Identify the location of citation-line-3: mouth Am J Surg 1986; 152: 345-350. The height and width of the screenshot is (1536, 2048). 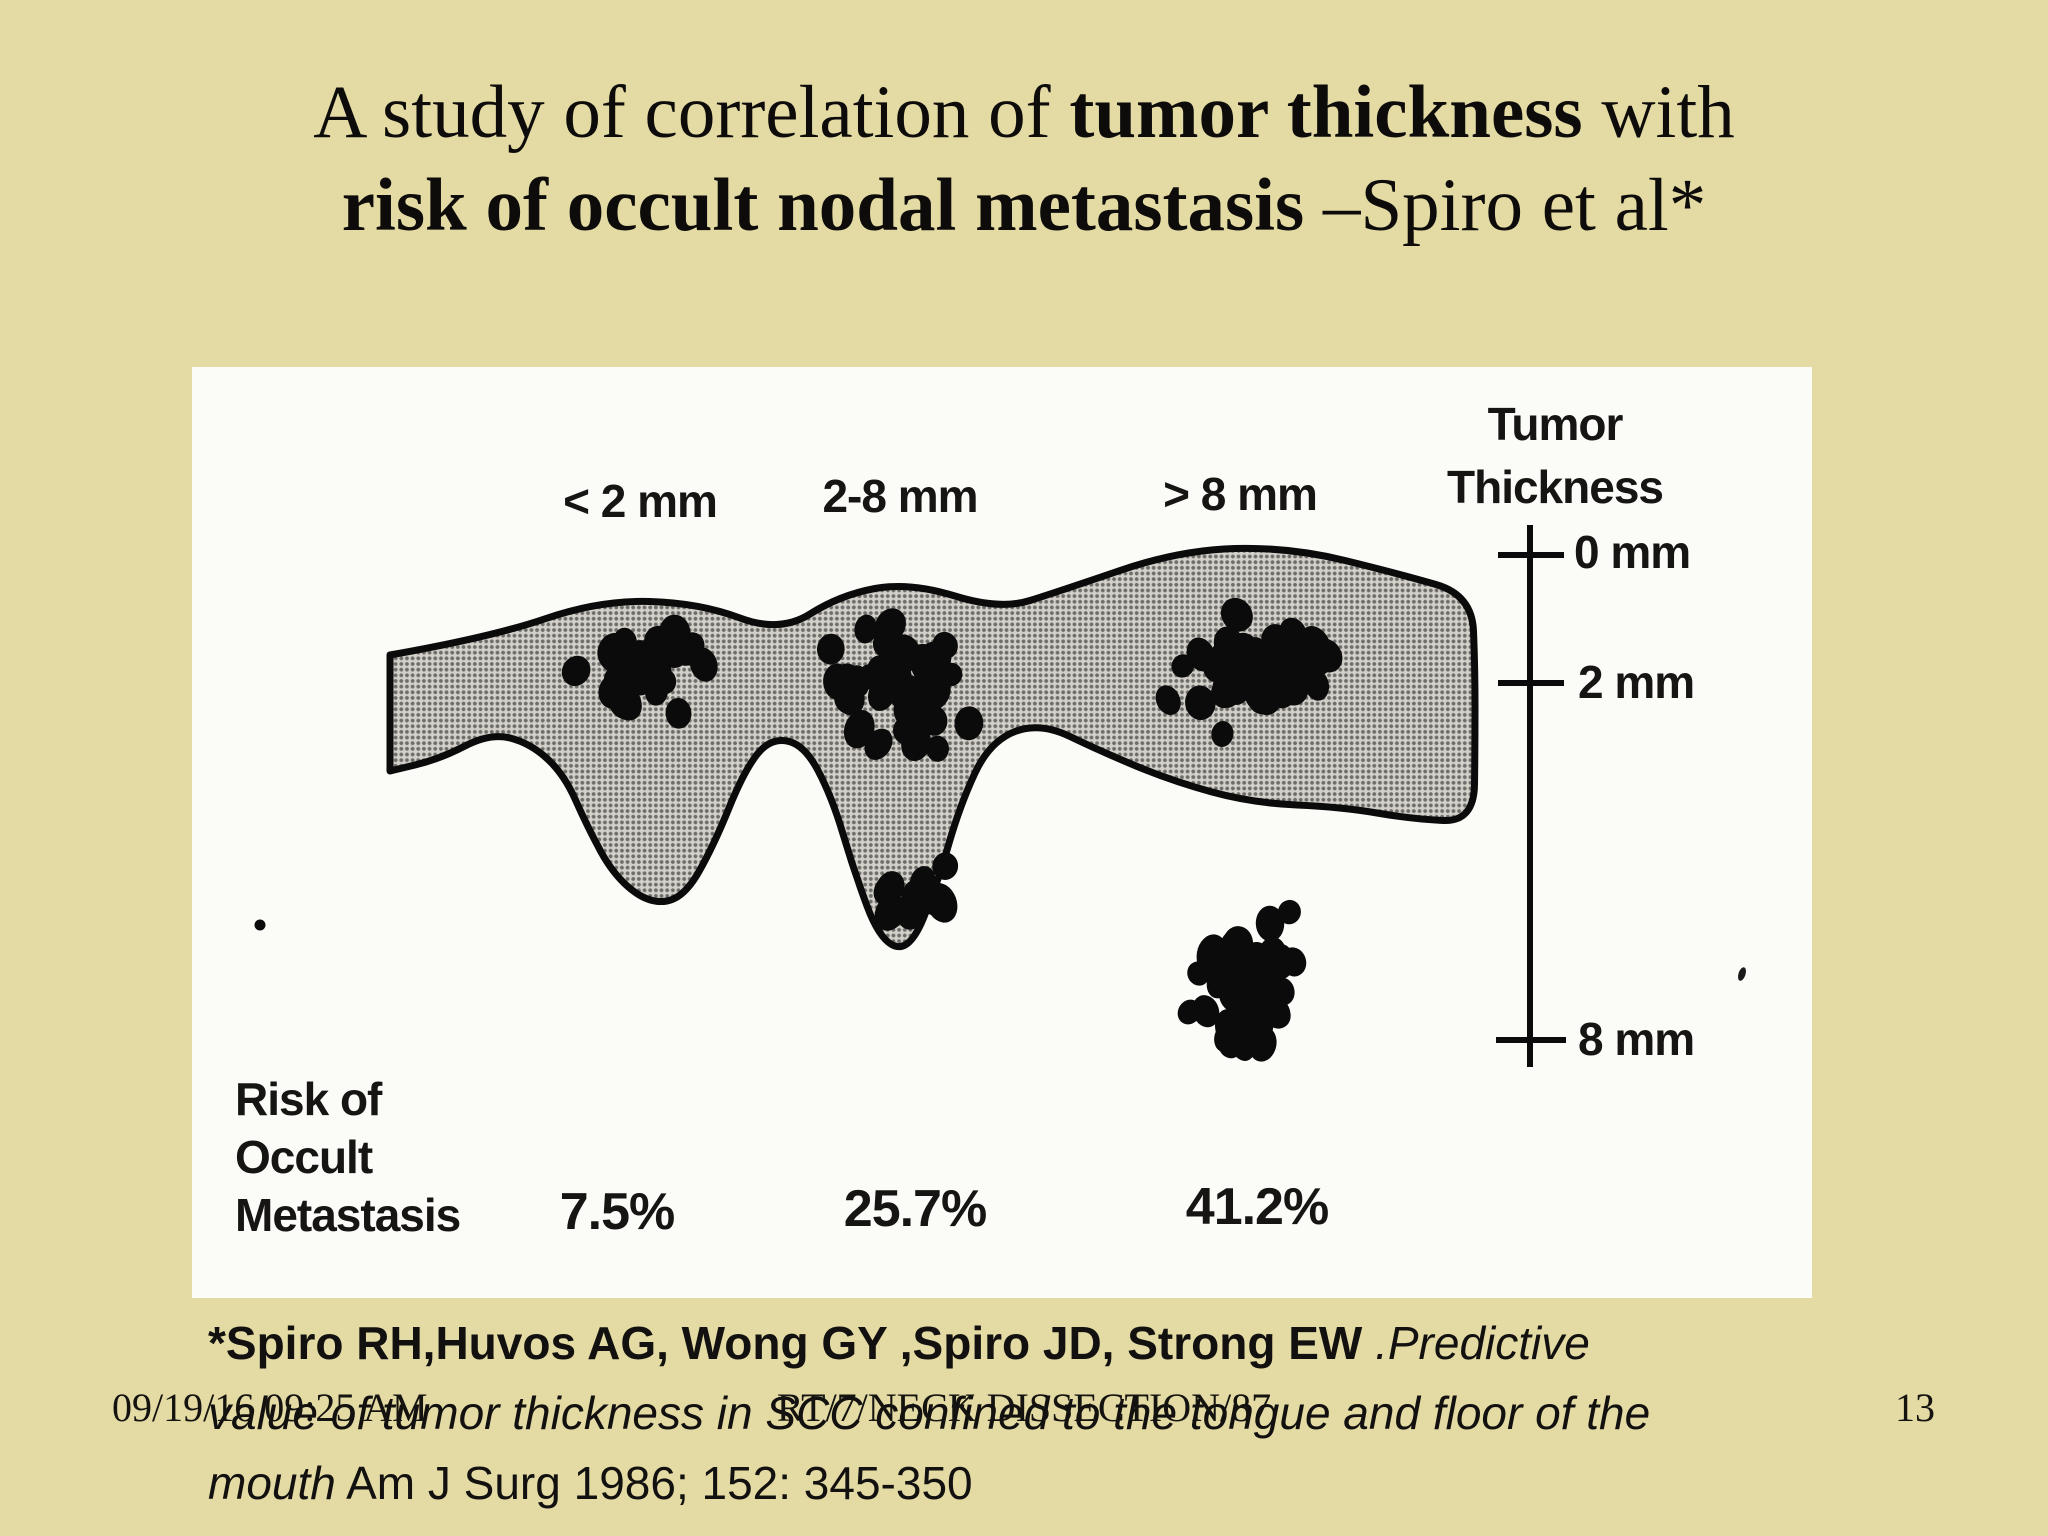
(929, 1483).